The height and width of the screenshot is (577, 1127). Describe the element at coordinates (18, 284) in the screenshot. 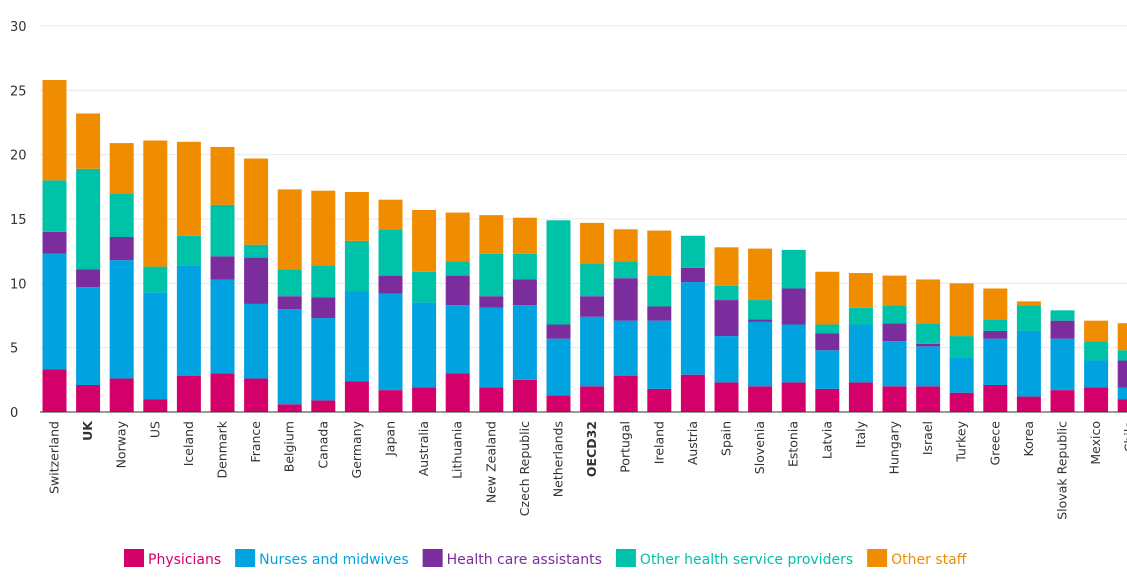

I see `y-tick-label: 10` at that location.